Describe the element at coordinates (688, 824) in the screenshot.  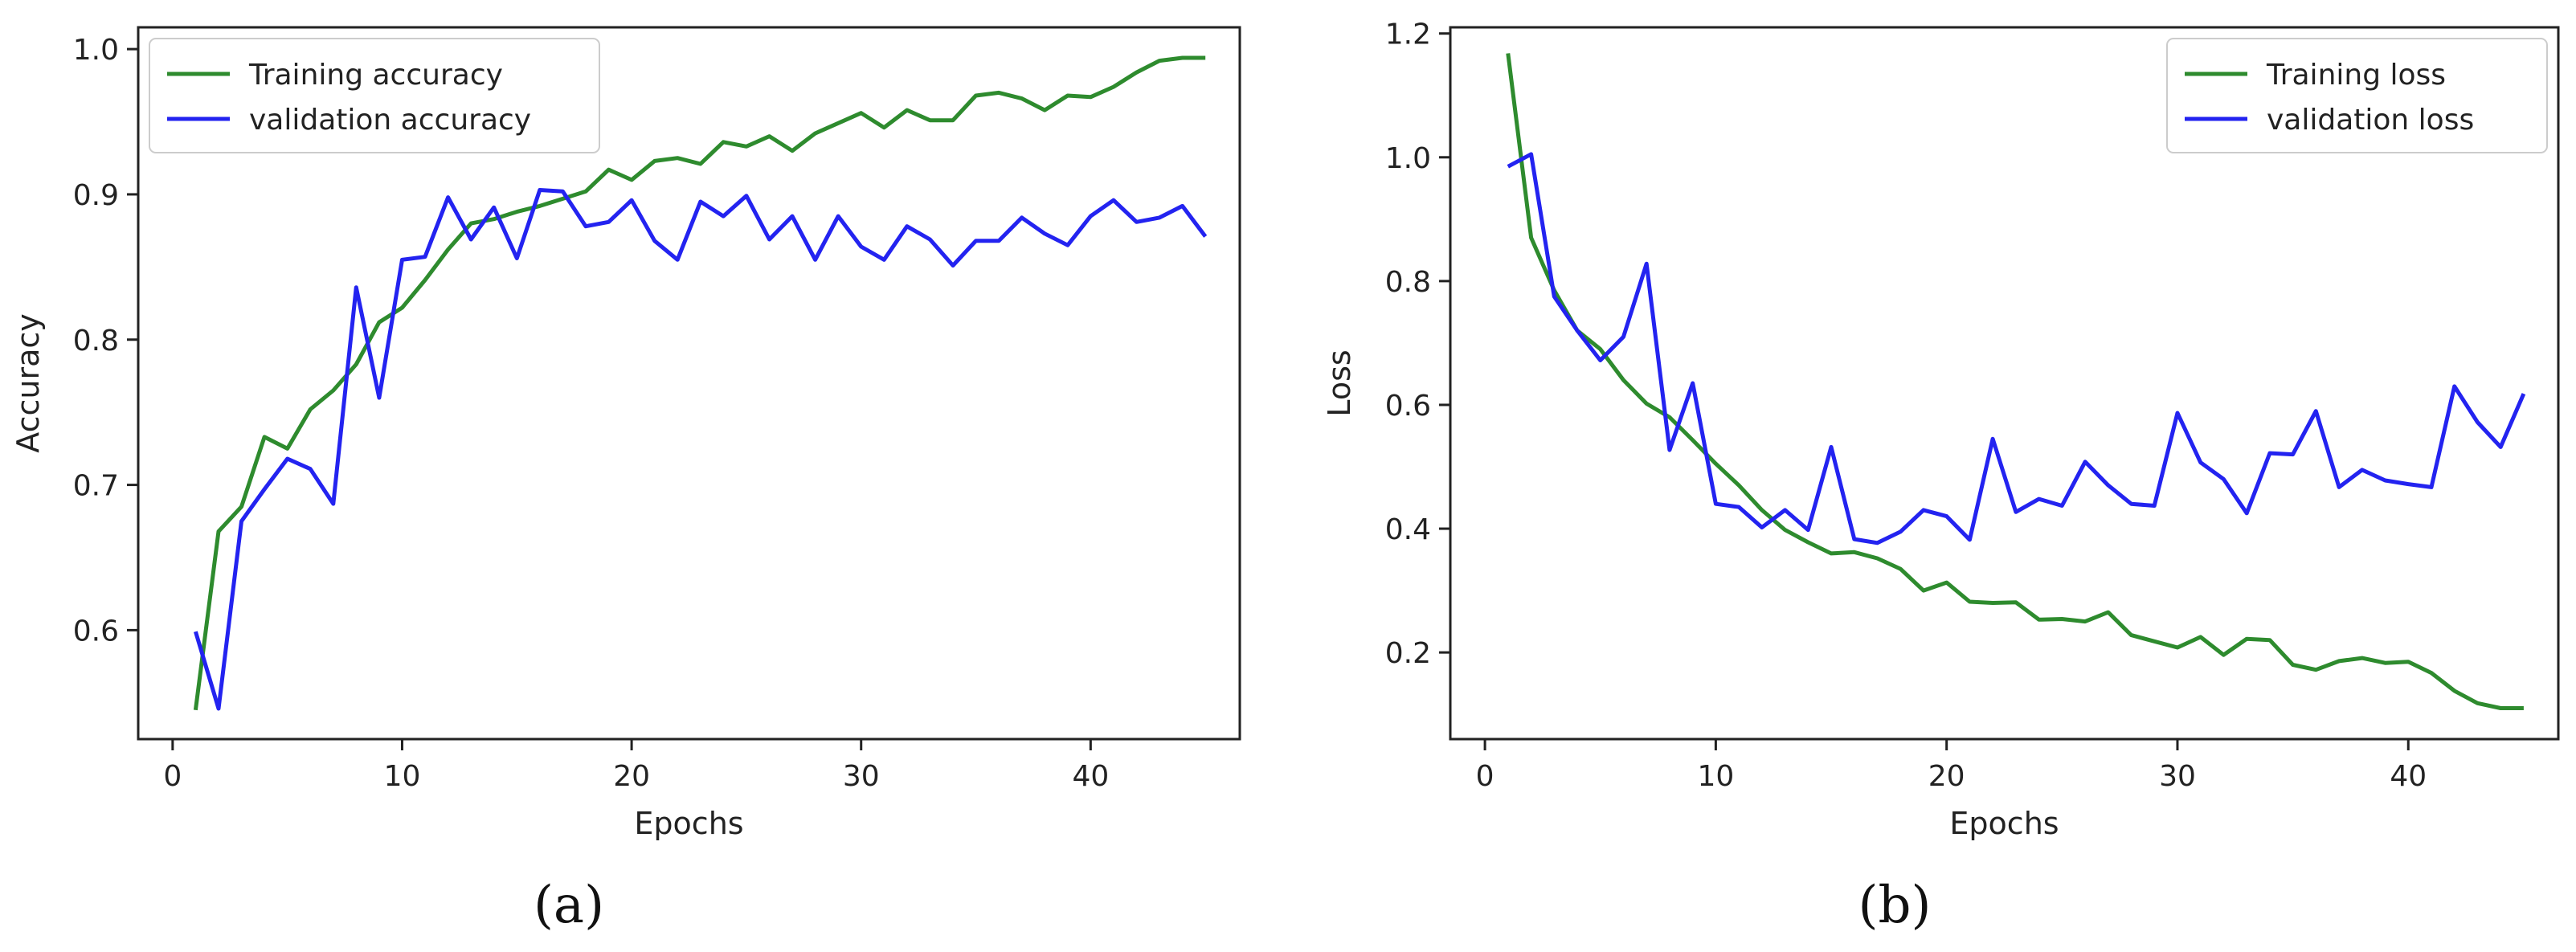
I see `accuracy-x-axis-label: Epochs` at that location.